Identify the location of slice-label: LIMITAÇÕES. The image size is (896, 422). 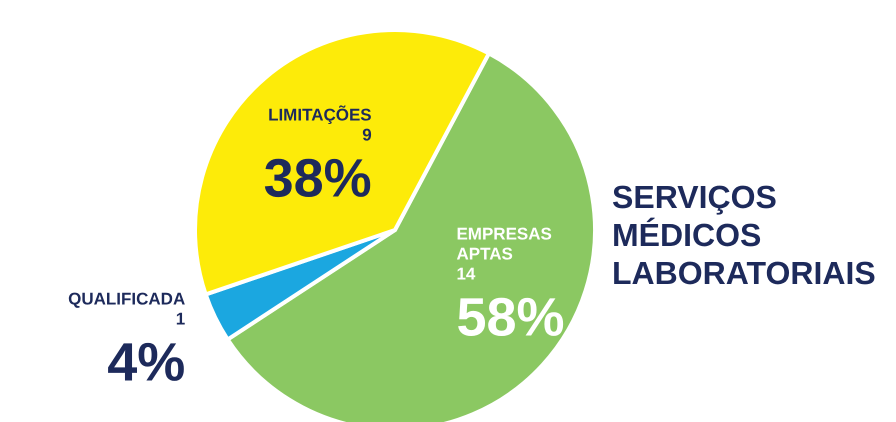
(320, 114).